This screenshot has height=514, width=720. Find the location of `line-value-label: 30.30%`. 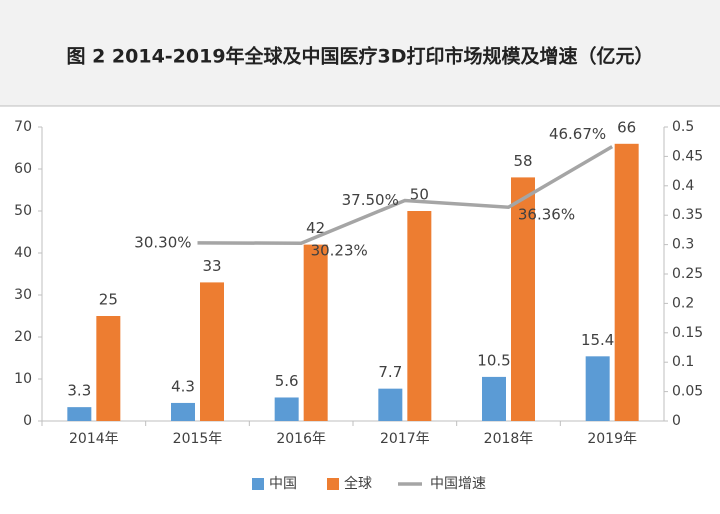

line-value-label: 30.30% is located at coordinates (162, 242).